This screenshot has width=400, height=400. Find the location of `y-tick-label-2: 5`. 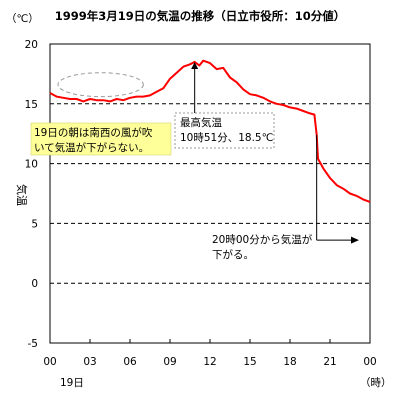

y-tick-label-2: 5 is located at coordinates (34, 224).